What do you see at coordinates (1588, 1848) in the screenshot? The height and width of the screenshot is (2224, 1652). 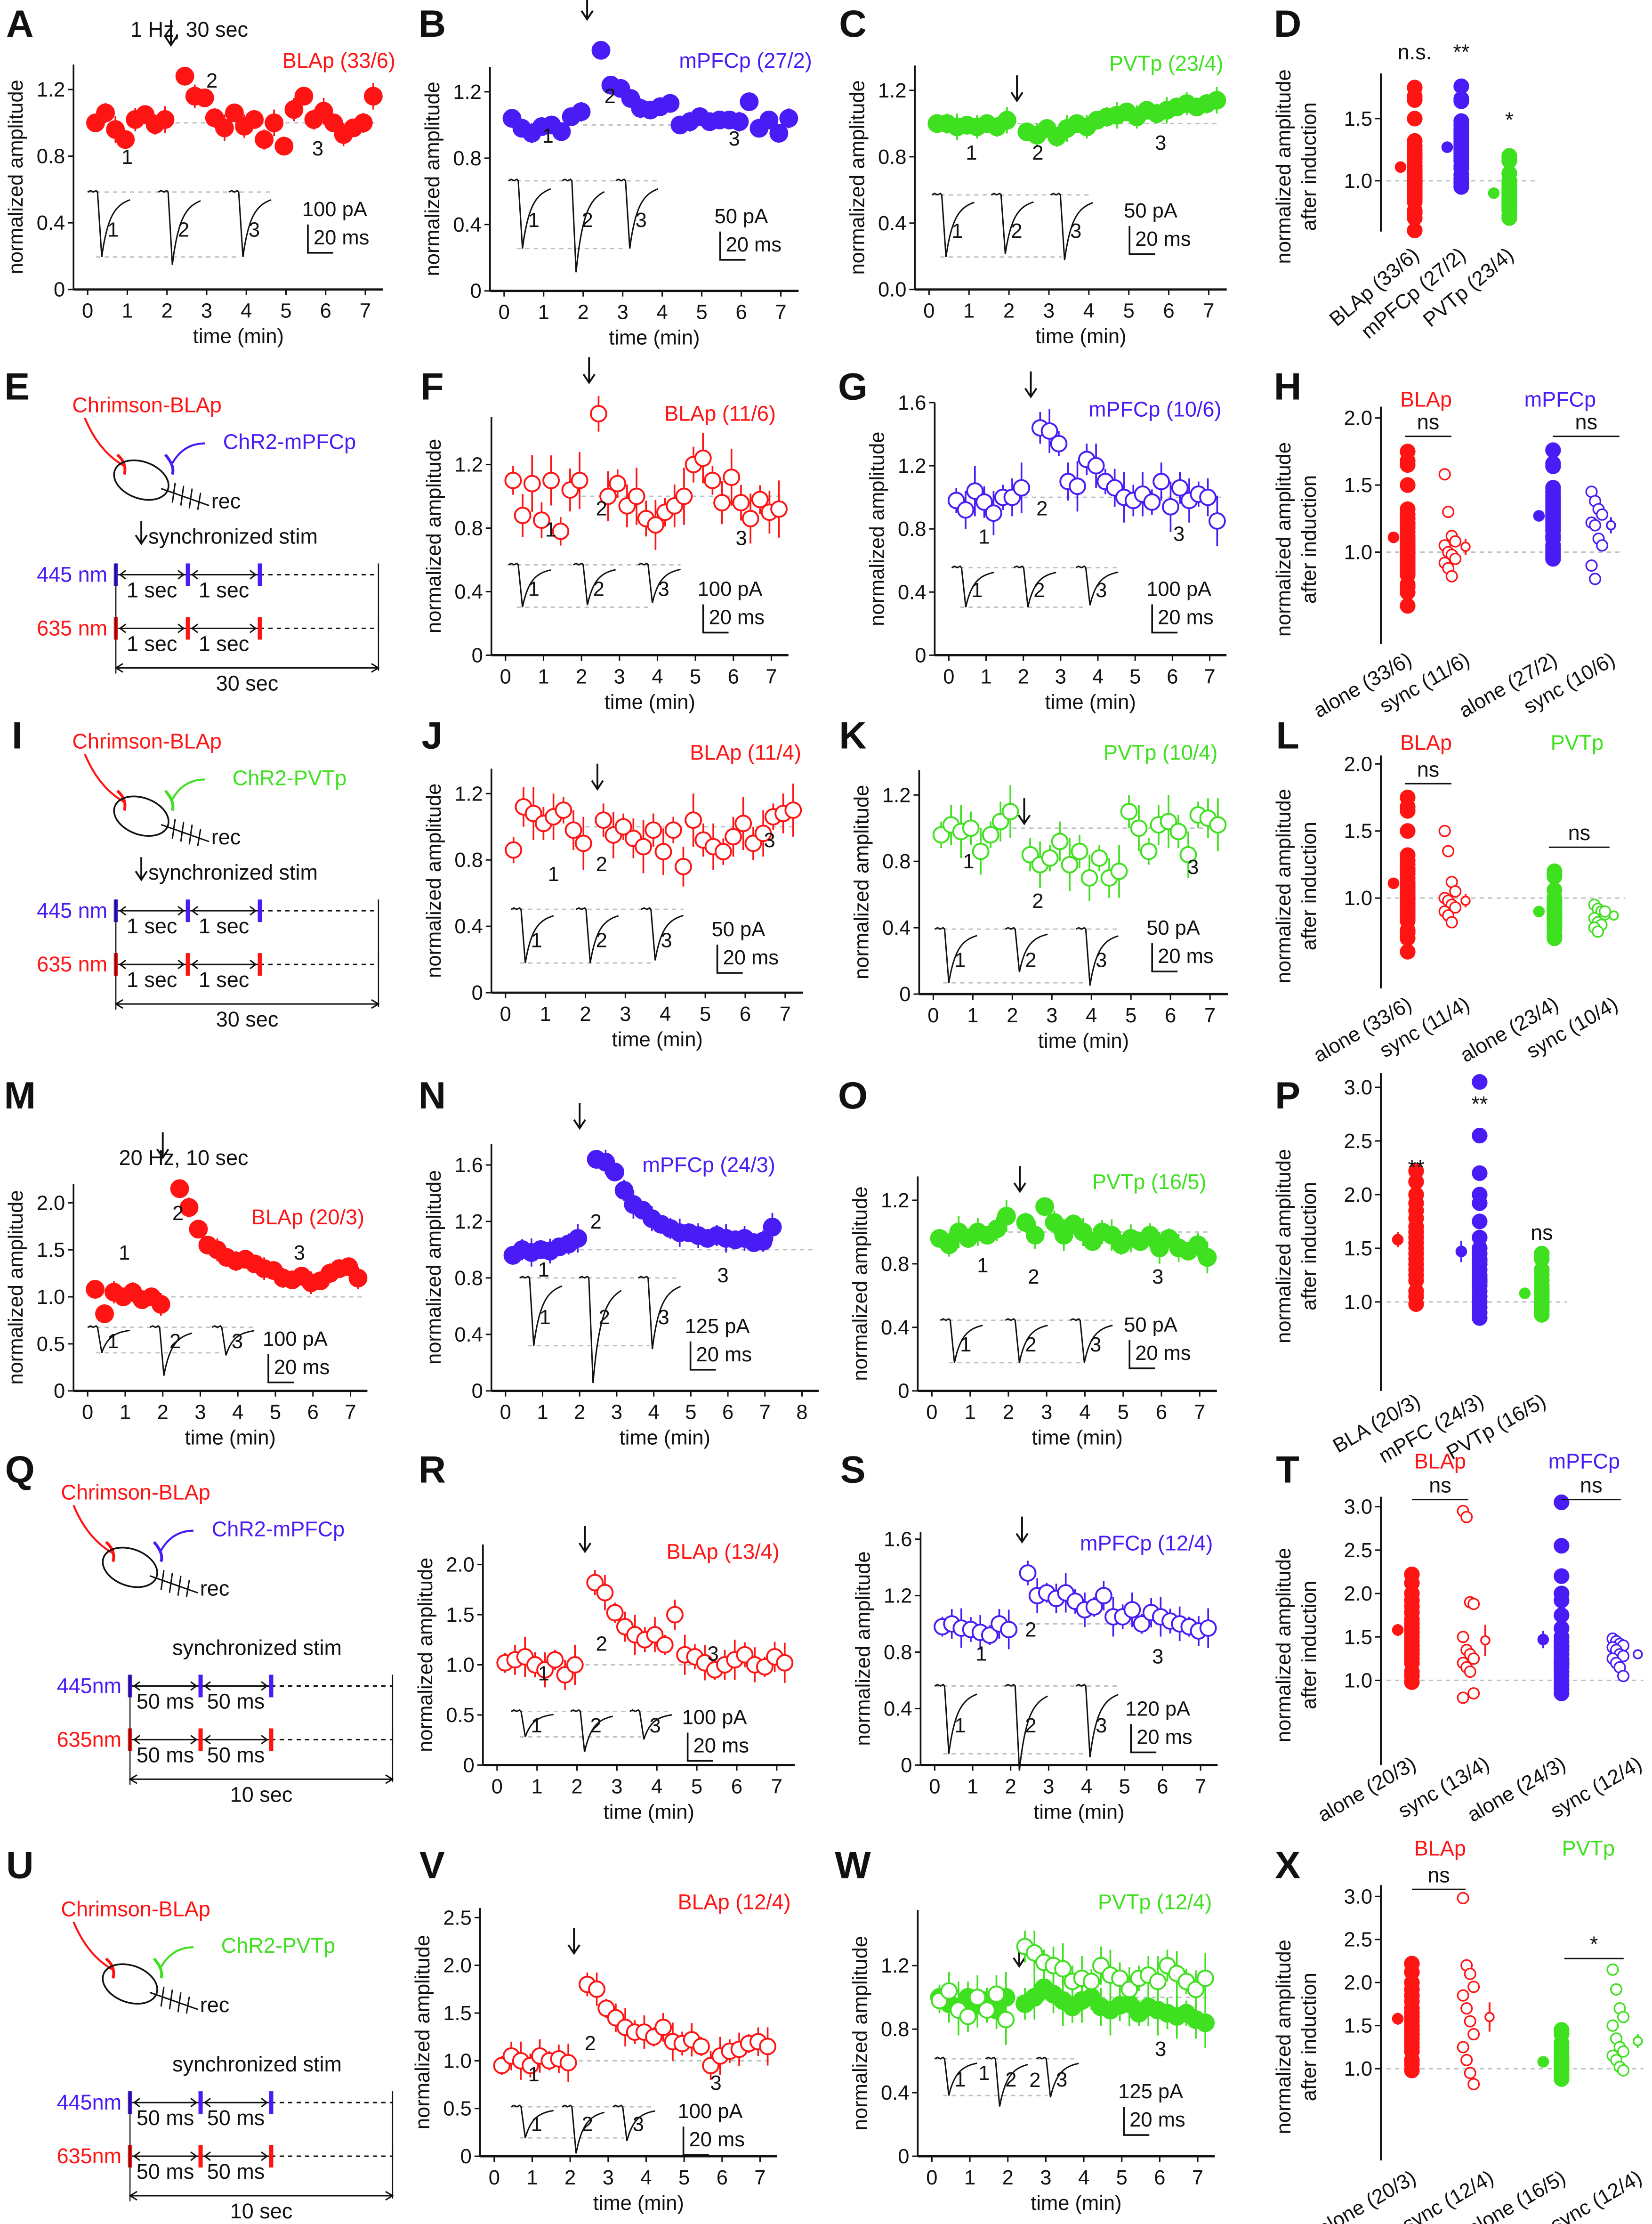 I see `group-header: PVTp` at bounding box center [1588, 1848].